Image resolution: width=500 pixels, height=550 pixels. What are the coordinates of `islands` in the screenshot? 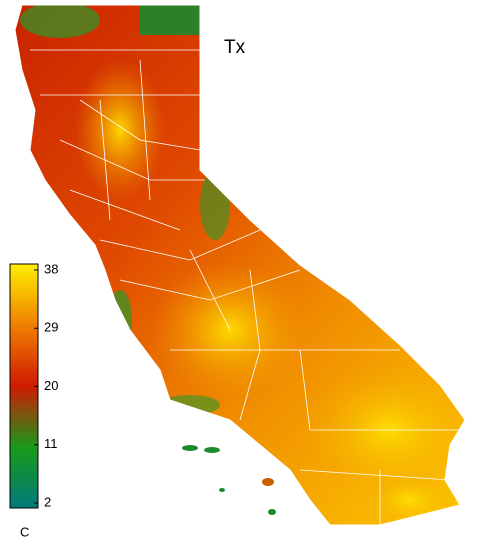 It's located at (229, 480).